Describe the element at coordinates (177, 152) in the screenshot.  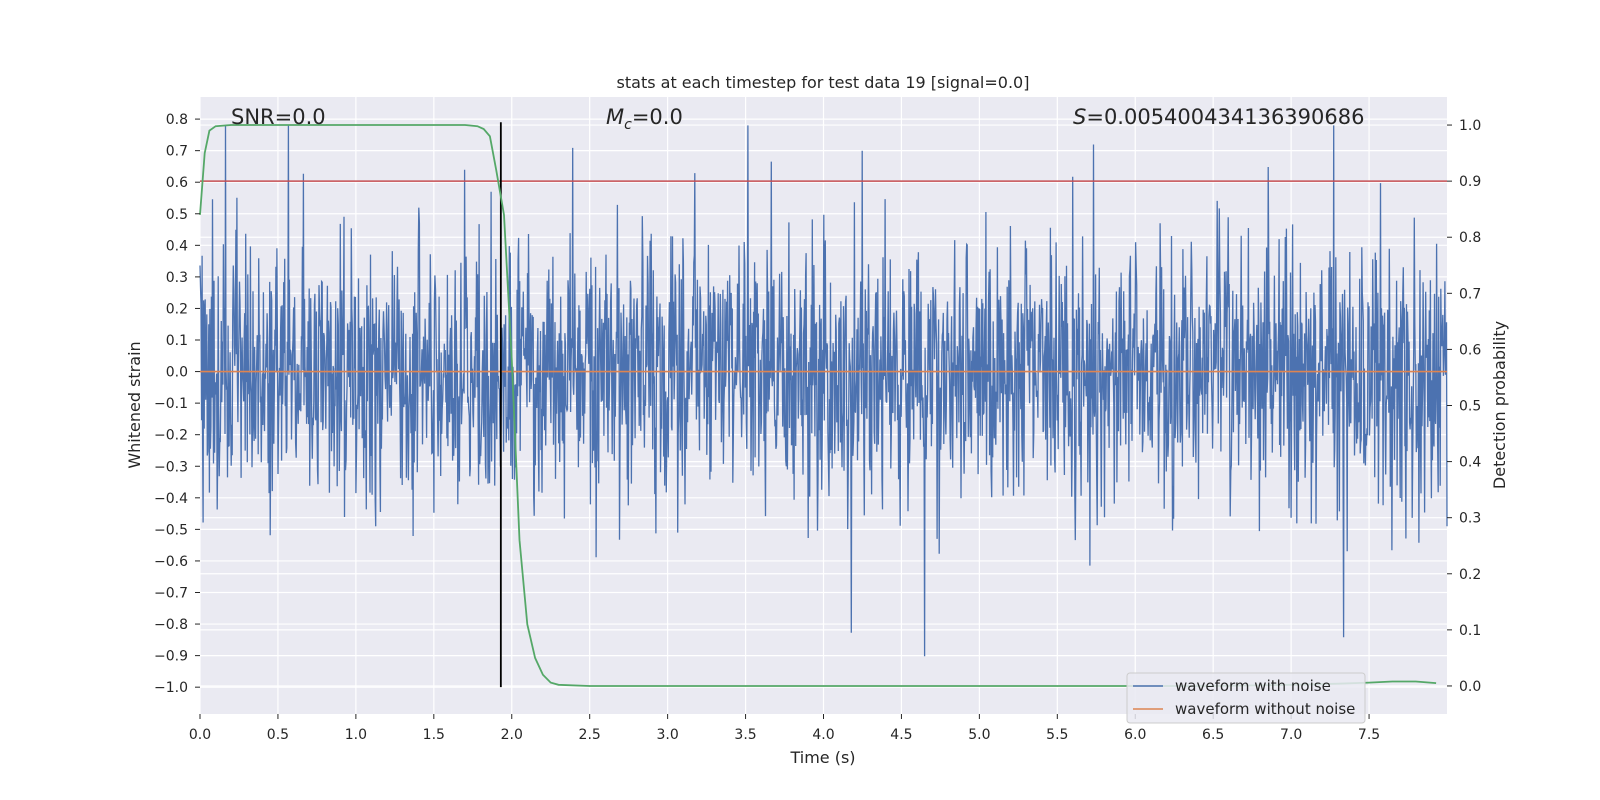
I see `y-tick-label-left: 0.7` at that location.